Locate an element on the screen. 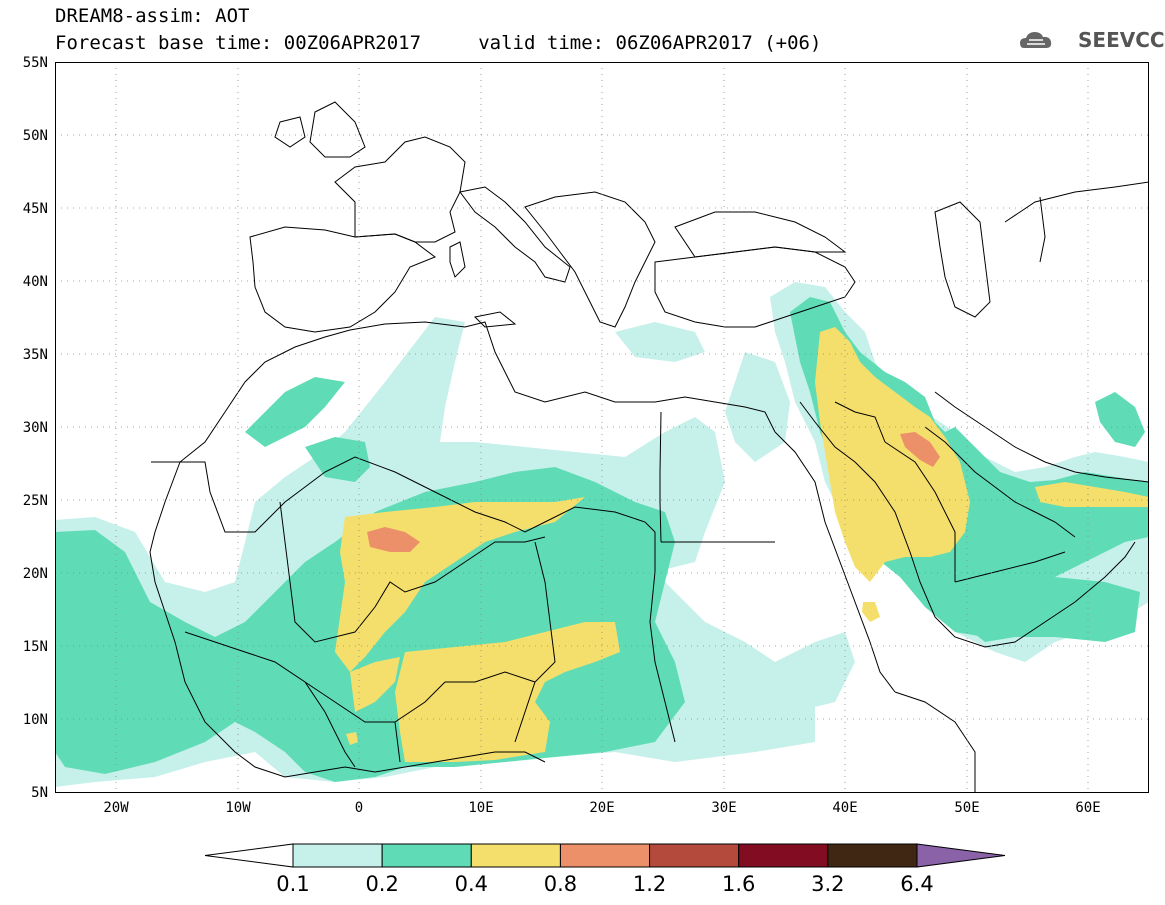 This screenshot has height=905, width=1165. seevccc-logo-text: SEEVCCC is located at coordinates (1121, 40).